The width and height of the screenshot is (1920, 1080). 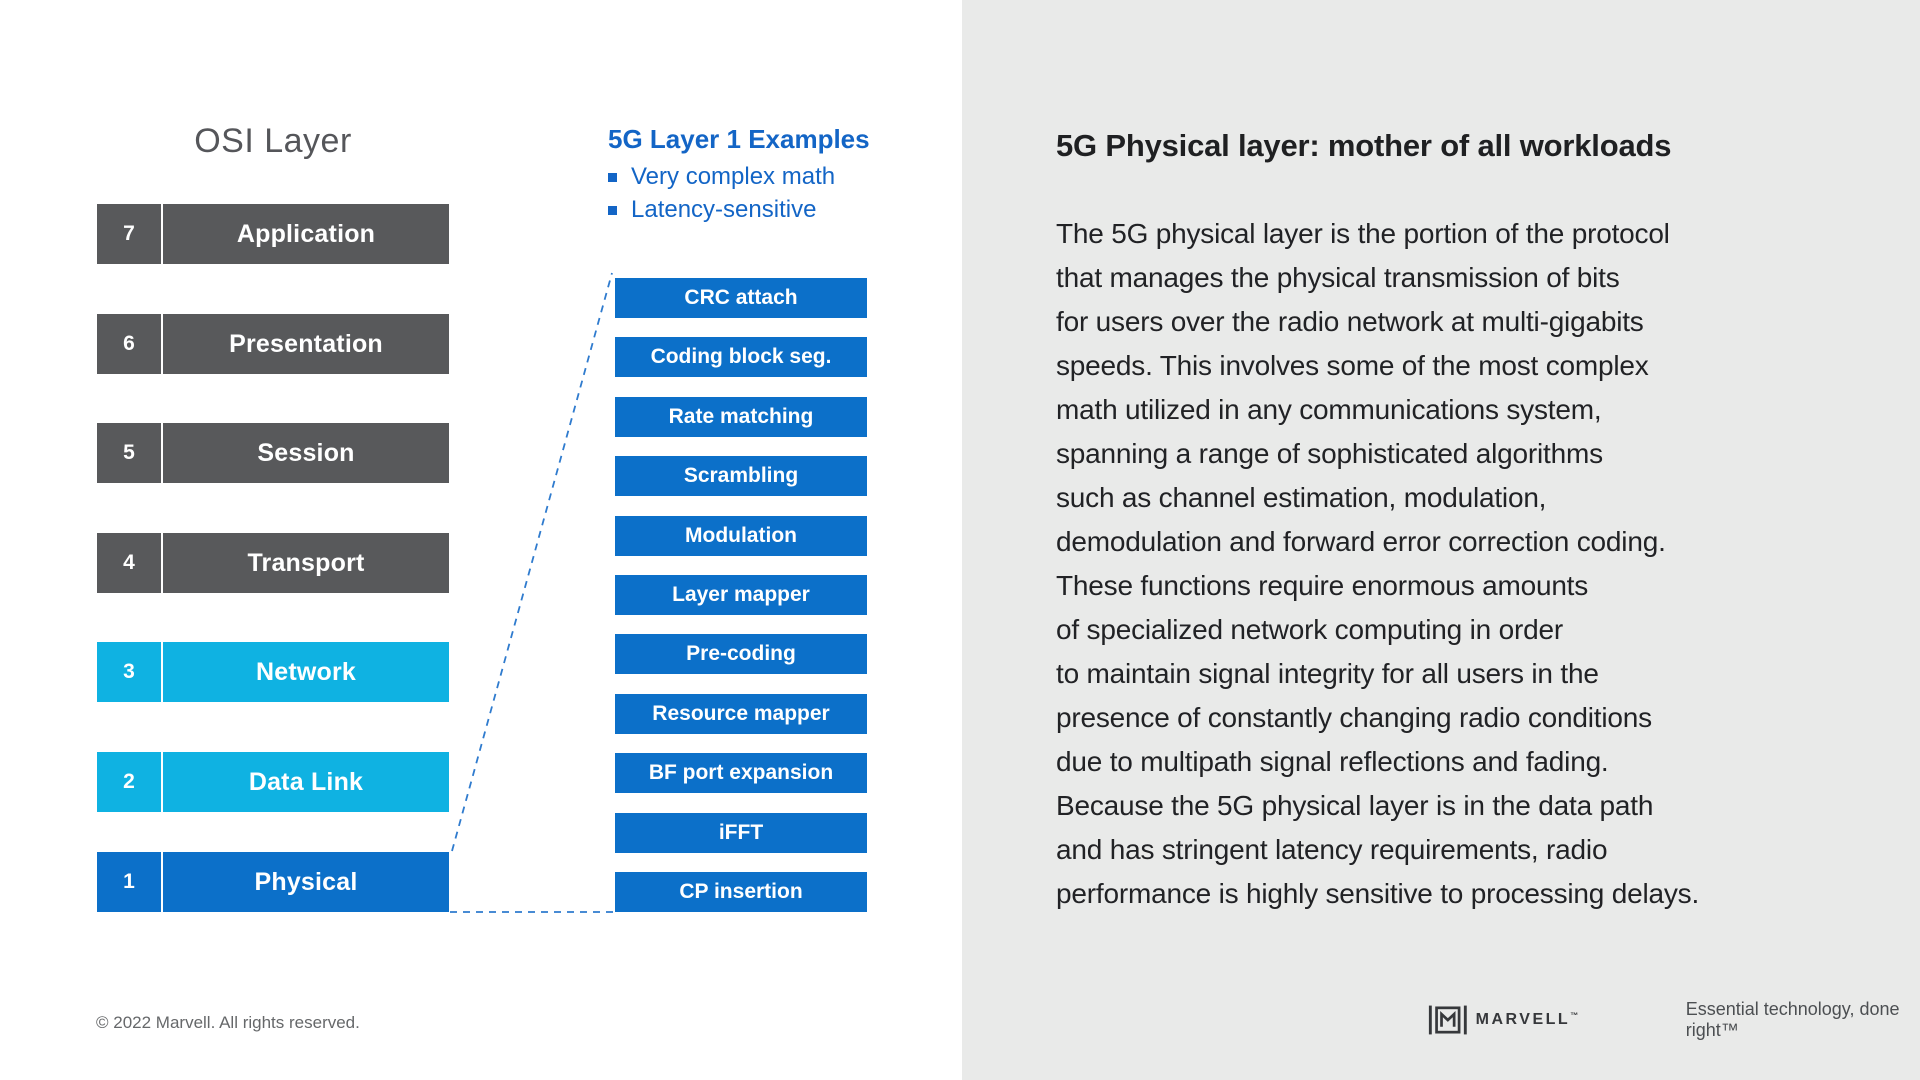 I want to click on osi-layer-row-network: 3 Network, so click(x=273, y=672).